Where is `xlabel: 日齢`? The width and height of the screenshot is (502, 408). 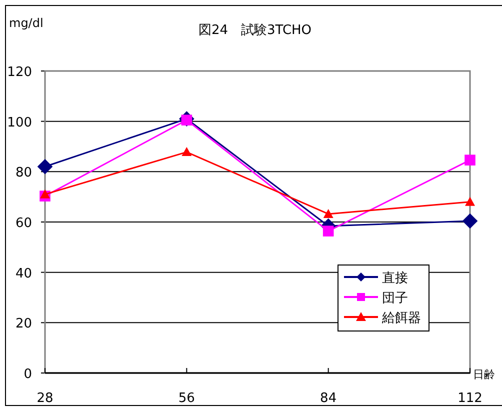
xlabel: 日齢 is located at coordinates (484, 374).